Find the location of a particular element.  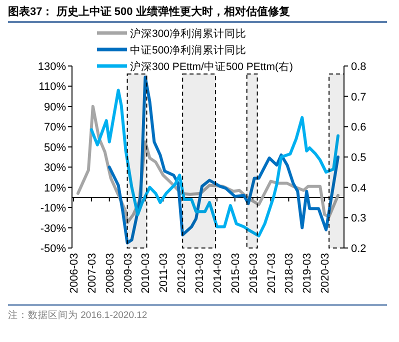

y-tick-label: -30% is located at coordinates (53, 228).